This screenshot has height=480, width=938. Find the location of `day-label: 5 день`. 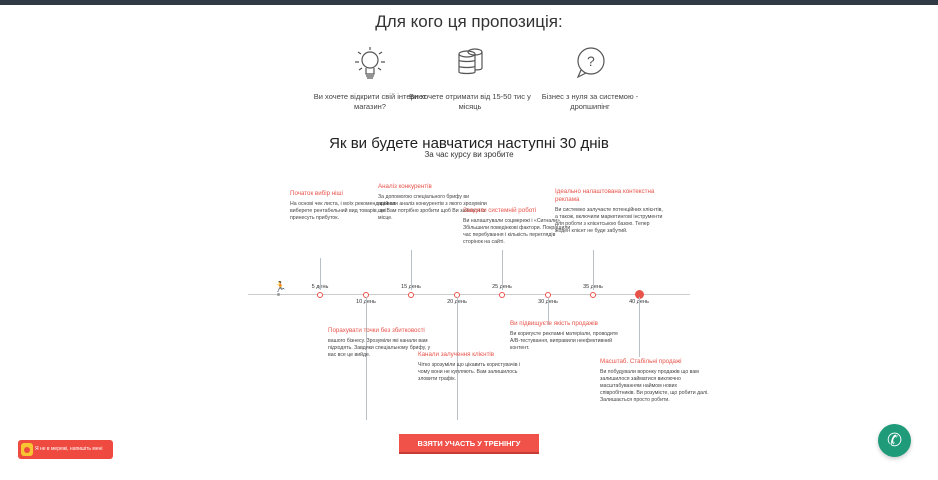

day-label: 5 день is located at coordinates (320, 287).